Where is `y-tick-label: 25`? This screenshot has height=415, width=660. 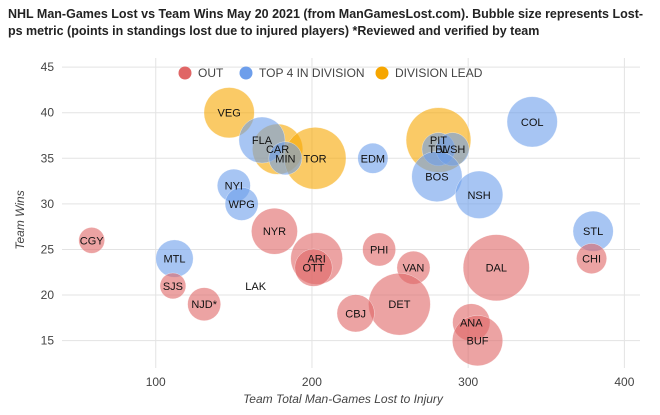 y-tick-label: 25 is located at coordinates (48, 249).